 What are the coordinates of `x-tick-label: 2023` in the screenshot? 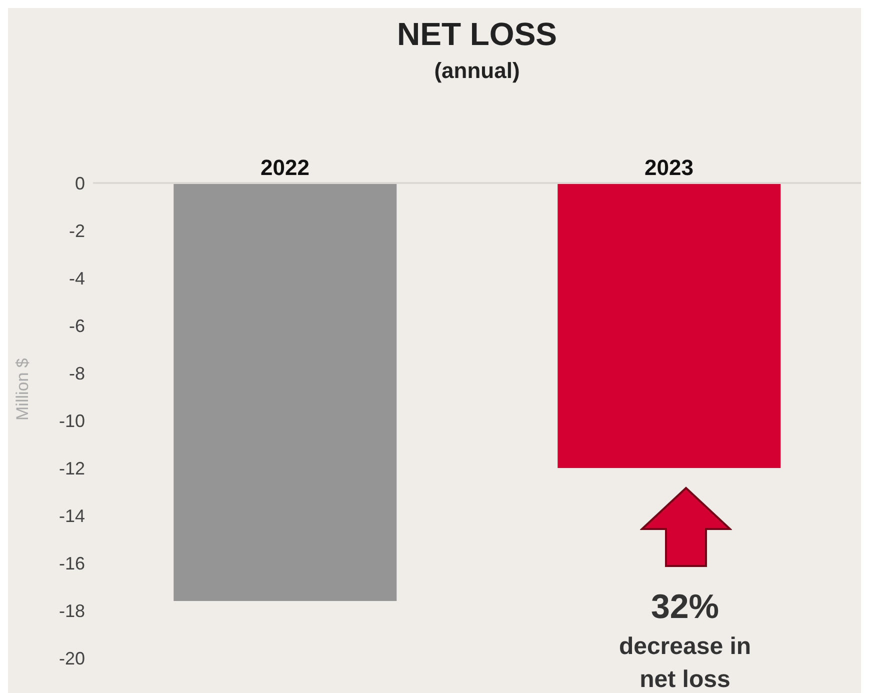 It's located at (669, 167).